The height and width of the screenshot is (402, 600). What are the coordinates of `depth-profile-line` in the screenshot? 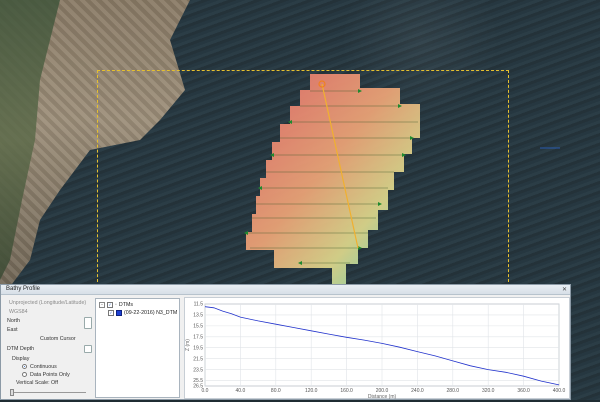 It's located at (382, 346).